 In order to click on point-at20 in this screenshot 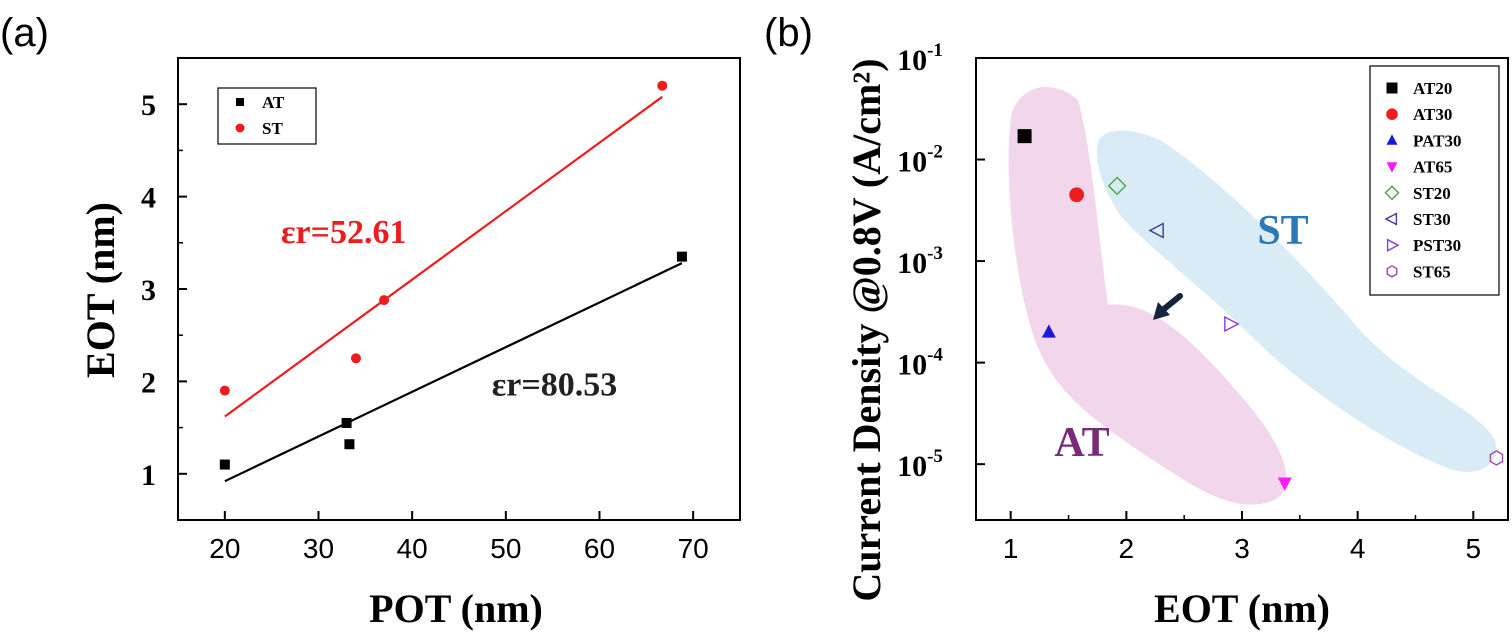, I will do `click(1024, 136)`.